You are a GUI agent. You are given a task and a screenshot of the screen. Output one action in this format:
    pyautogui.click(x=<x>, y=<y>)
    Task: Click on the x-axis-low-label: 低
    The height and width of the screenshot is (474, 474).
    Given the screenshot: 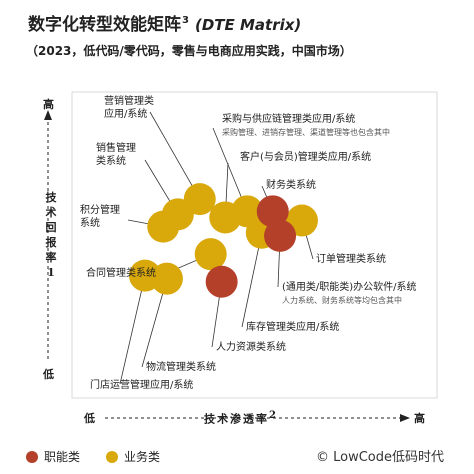 What is the action you would take?
    pyautogui.click(x=89, y=418)
    